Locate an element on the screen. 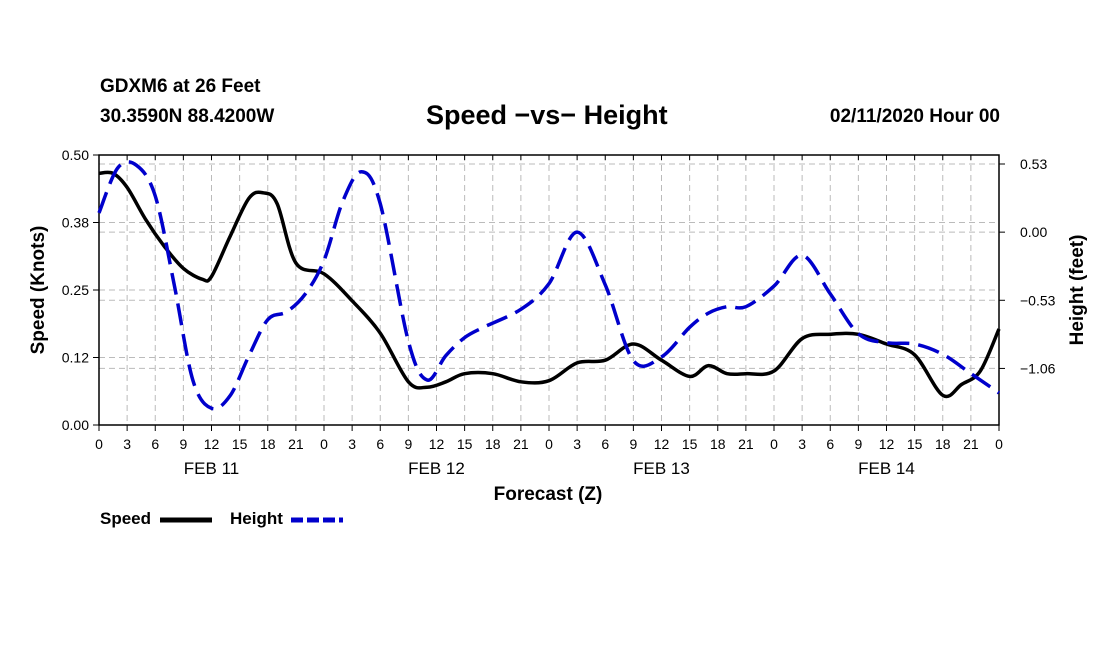 This screenshot has width=1100, height=650. left-y-tick-label: 0.50 is located at coordinates (75, 155).